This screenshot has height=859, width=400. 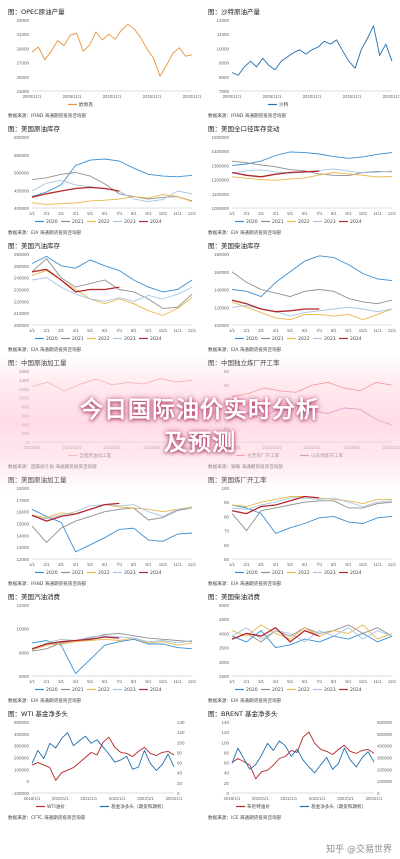 What do you see at coordinates (22, 190) in the screenshot?
I see `y-tick-label: 450000` at bounding box center [22, 190].